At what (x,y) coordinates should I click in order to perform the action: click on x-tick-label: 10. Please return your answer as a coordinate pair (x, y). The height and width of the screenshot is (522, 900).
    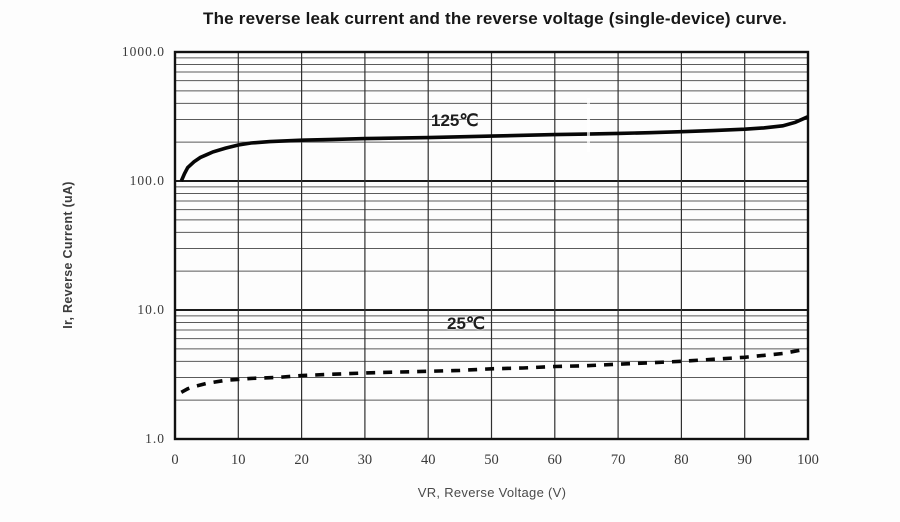
    Looking at the image, I should click on (238, 460).